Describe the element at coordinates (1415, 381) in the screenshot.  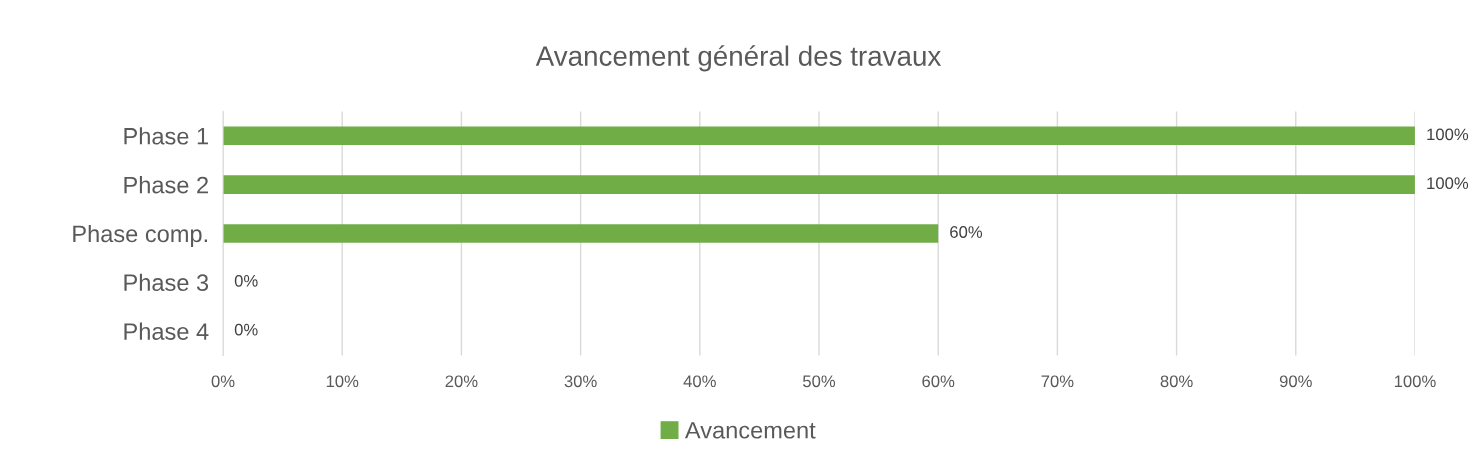
I see `x-tick-label: 100%` at that location.